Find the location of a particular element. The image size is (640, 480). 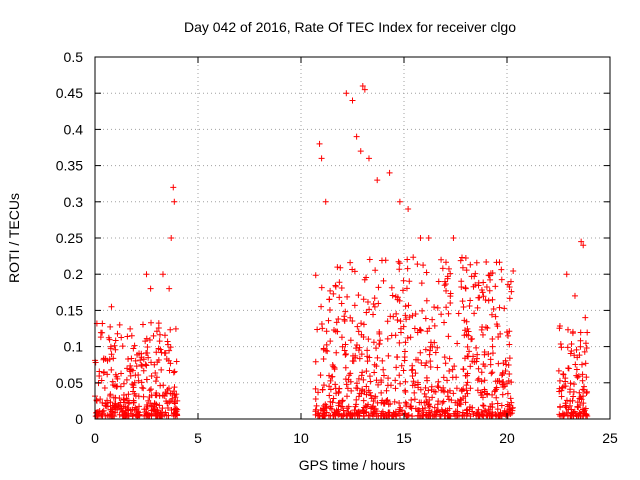

y-tick-label: 0.5 is located at coordinates (74, 57).